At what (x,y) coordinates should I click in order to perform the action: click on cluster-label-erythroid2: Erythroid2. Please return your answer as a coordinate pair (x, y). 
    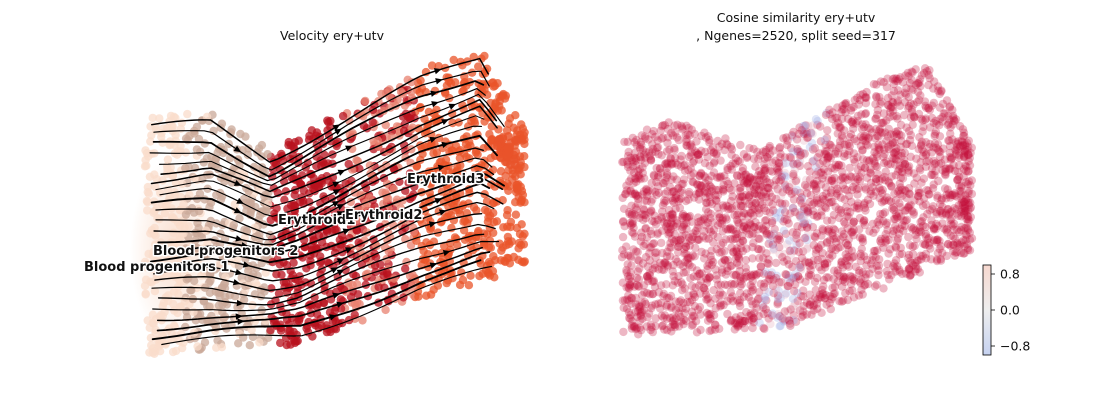
    Looking at the image, I should click on (383, 215).